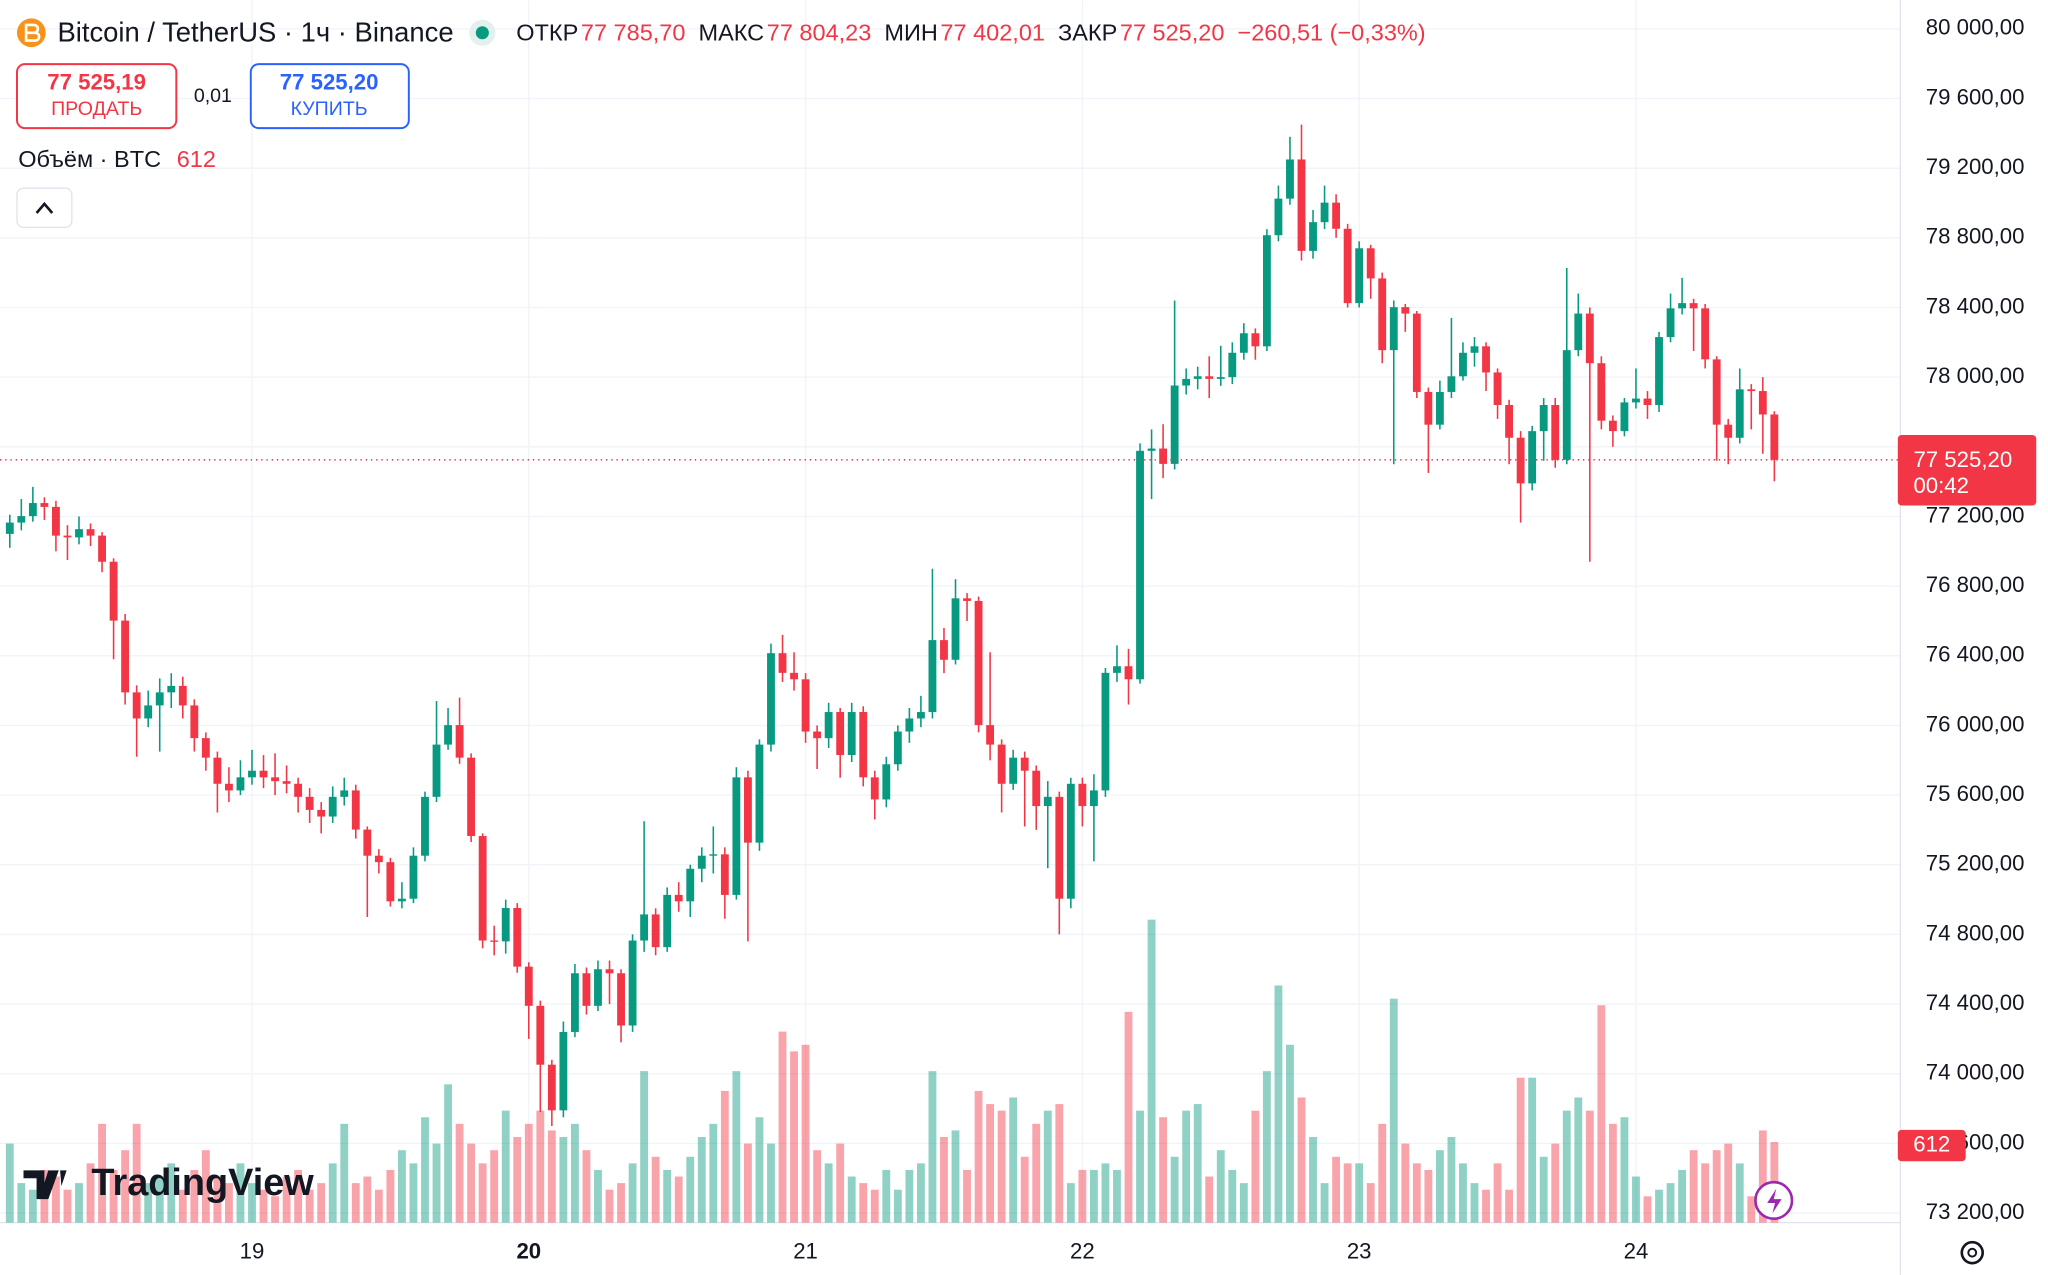  I want to click on y-tick-label: 74 400,00, so click(1975, 1002).